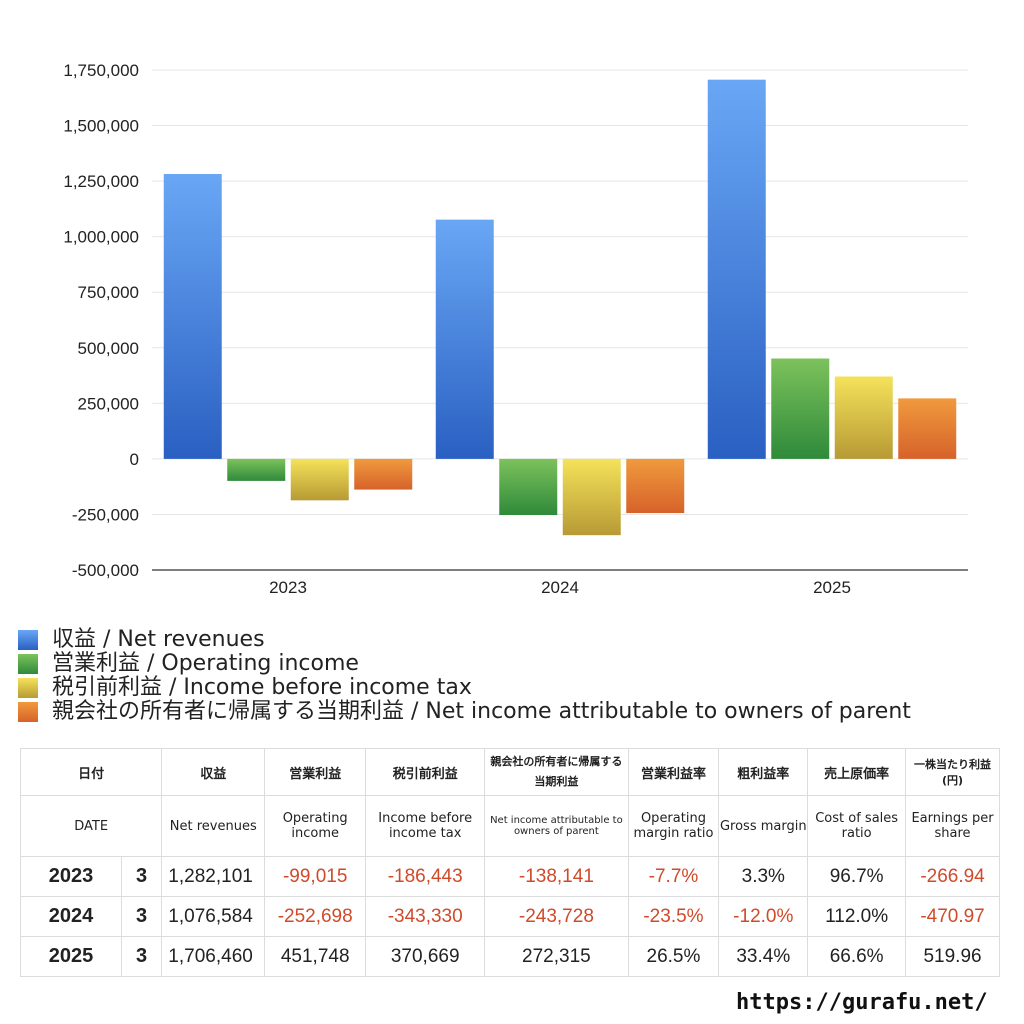 Image resolution: width=1024 pixels, height=1024 pixels. Describe the element at coordinates (763, 956) in the screenshot. I see `cell-gross-margin: 33.4%` at that location.